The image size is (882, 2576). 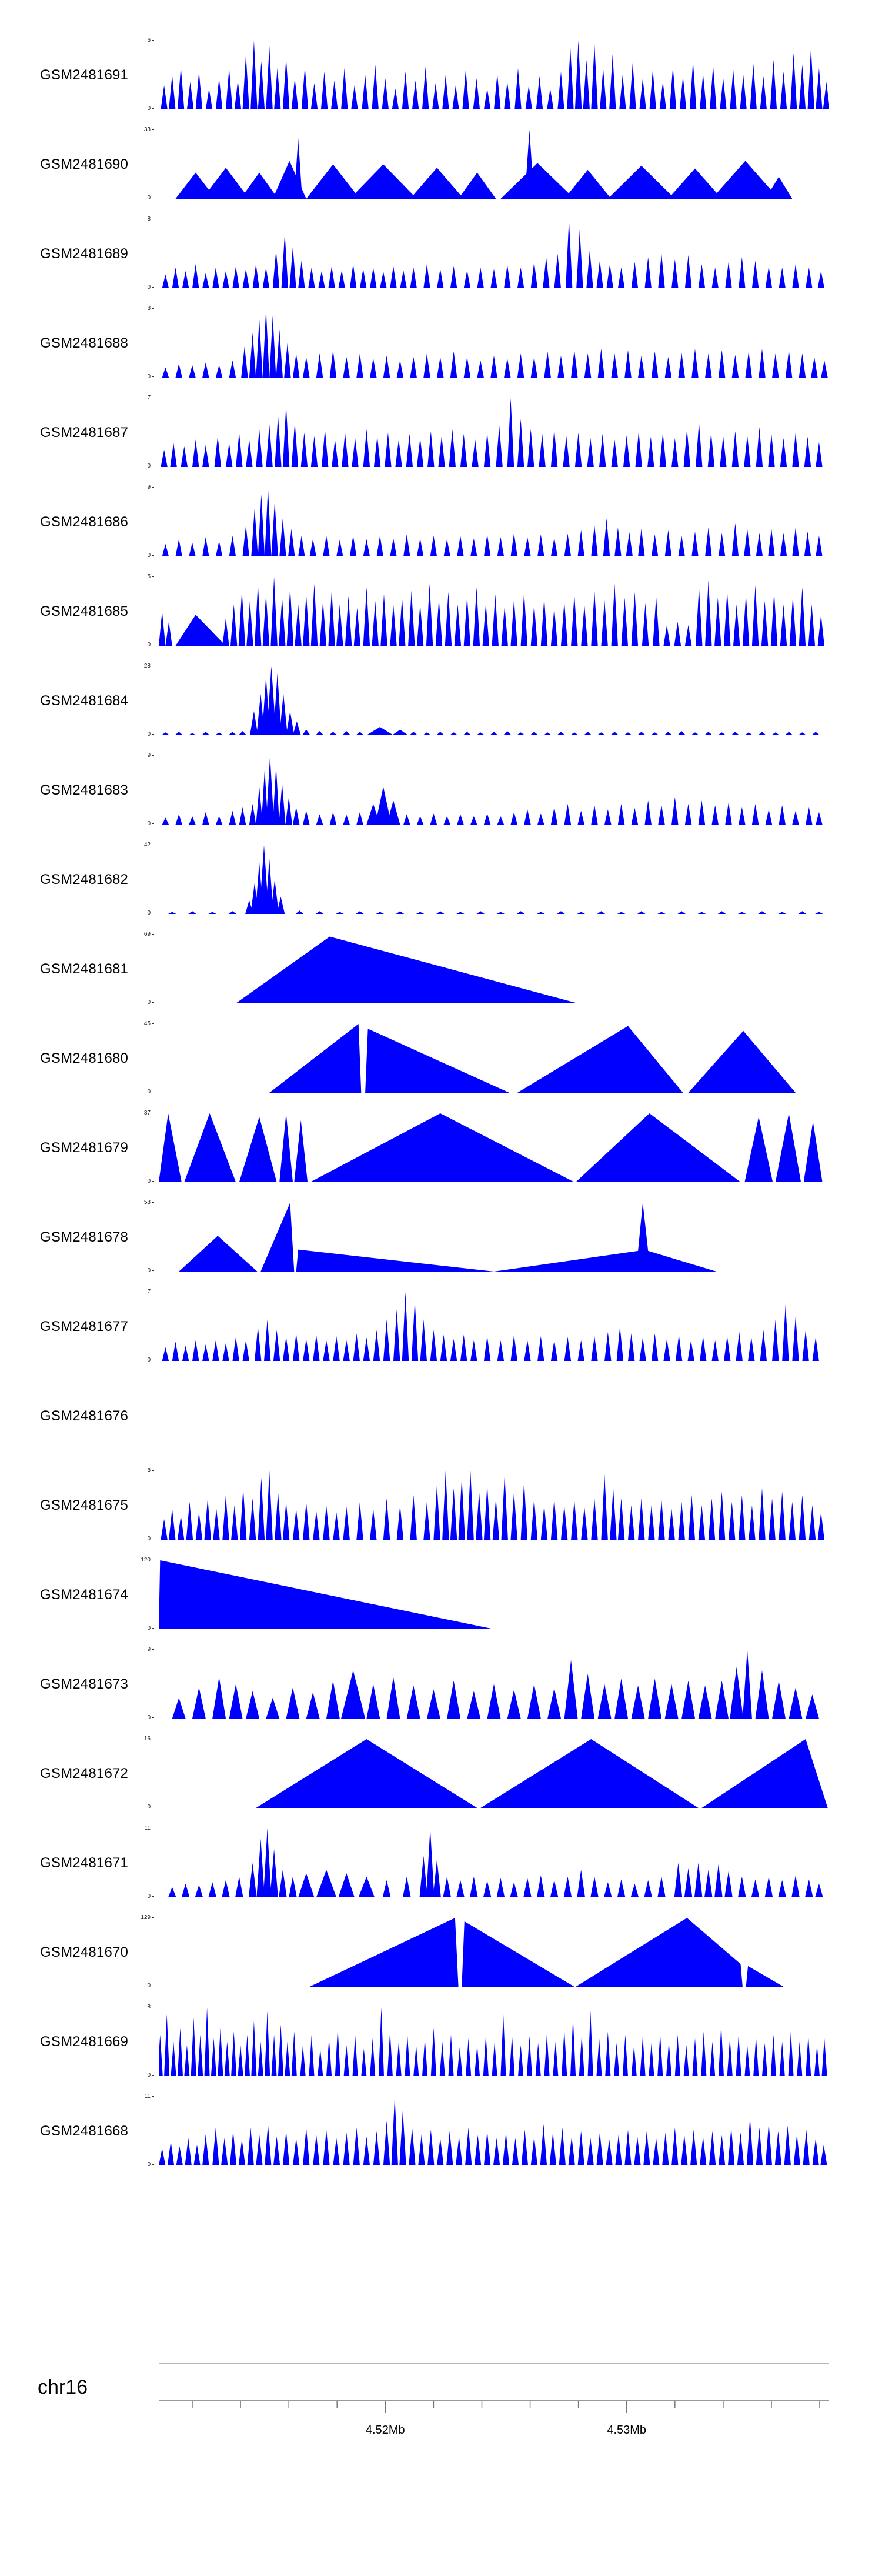 I want to click on track-plot: 129 0, so click(x=485, y=1952).